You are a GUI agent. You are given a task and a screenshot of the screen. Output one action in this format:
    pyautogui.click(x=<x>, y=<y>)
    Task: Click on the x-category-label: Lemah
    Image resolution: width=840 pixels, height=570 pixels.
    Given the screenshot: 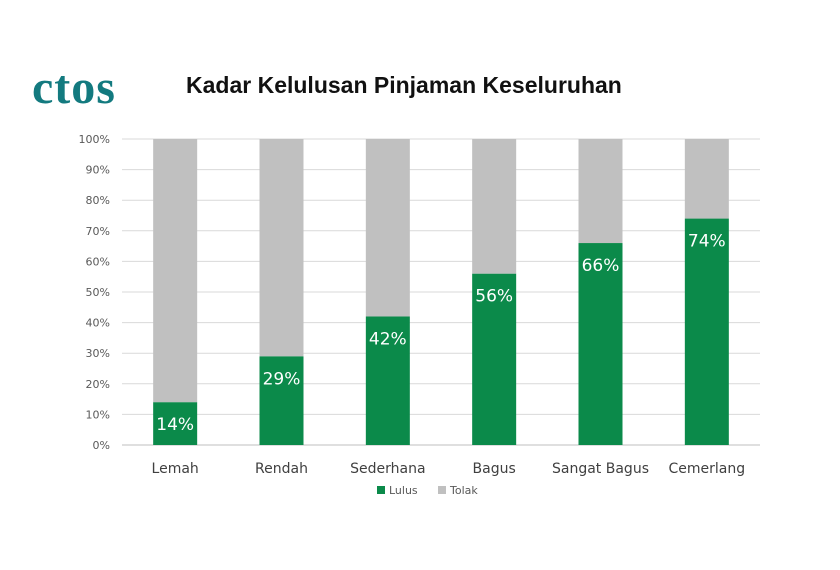 What is the action you would take?
    pyautogui.click(x=175, y=469)
    